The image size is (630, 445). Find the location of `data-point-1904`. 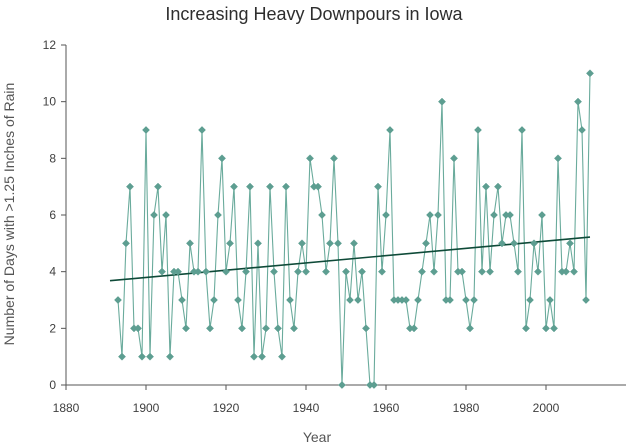

data-point-1904 is located at coordinates (162, 271).